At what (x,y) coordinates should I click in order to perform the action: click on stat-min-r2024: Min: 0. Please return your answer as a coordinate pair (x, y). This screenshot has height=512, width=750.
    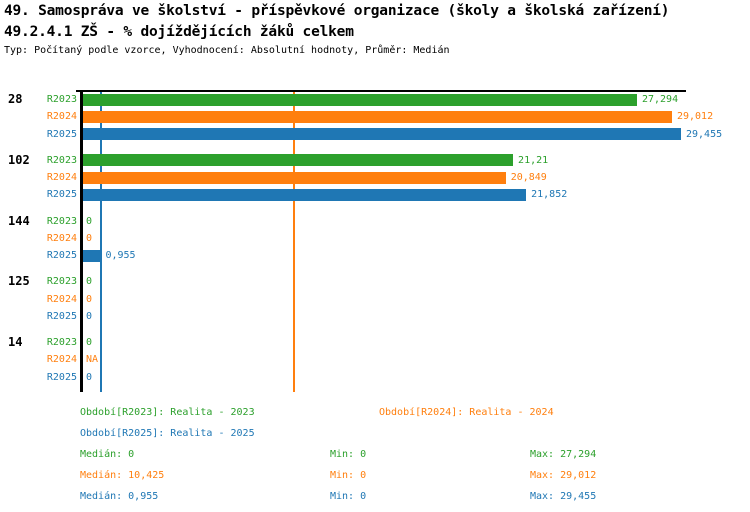
    Looking at the image, I should click on (348, 475).